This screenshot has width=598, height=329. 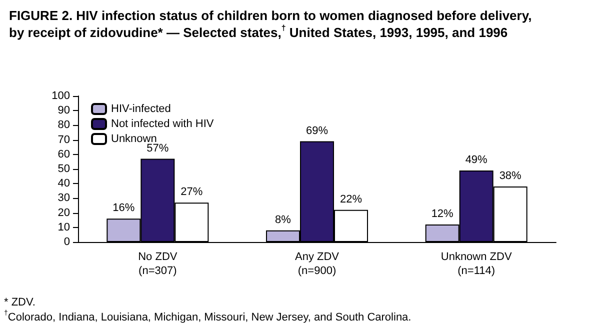 What do you see at coordinates (64, 198) in the screenshot?
I see `y-tick-label: 30` at bounding box center [64, 198].